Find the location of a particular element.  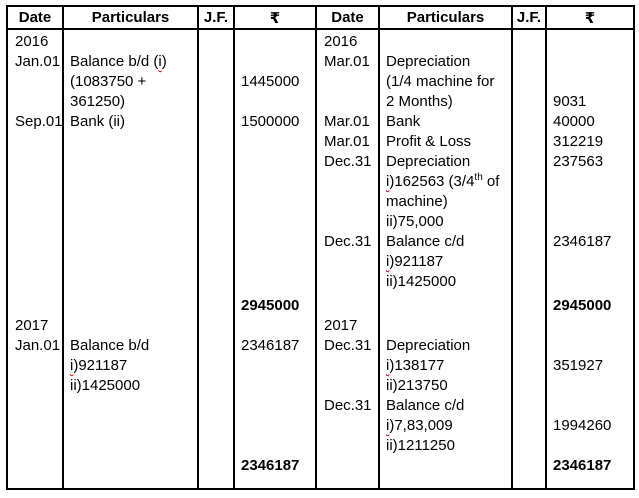

debit-particulars-text: Bank (ii) is located at coordinates (98, 121).